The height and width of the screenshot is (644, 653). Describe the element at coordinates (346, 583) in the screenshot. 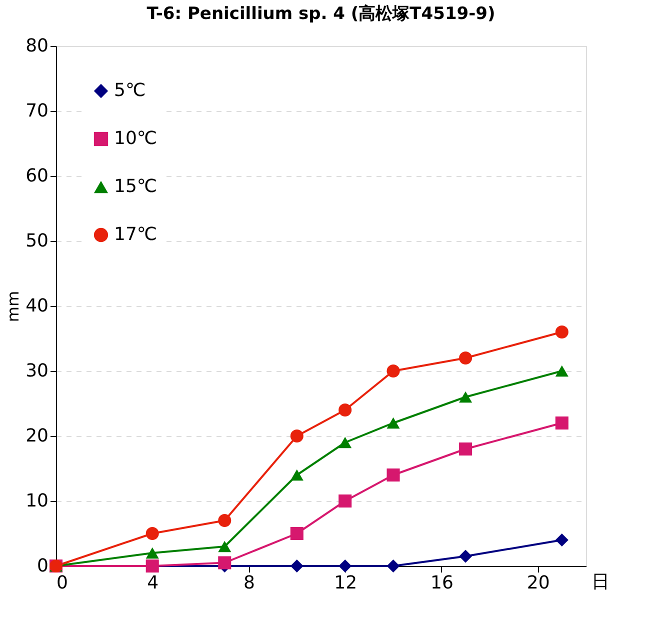

I see `x-tick-label: 12` at that location.